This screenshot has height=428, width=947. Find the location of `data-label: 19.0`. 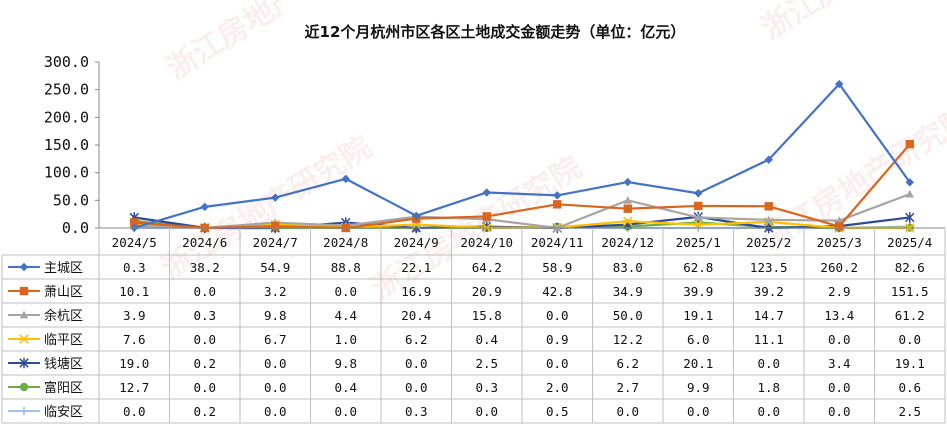

data-label: 19.0 is located at coordinates (134, 363).